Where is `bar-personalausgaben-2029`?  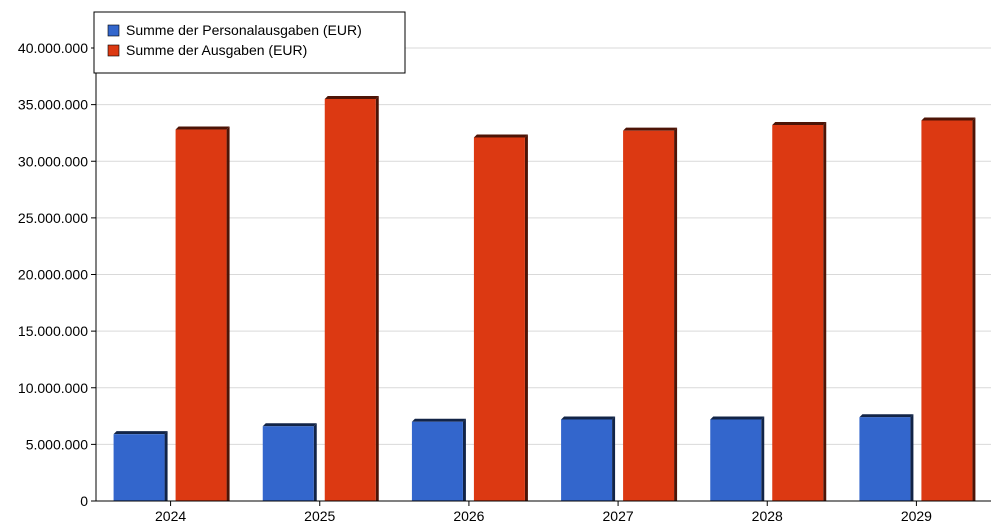 bar-personalausgaben-2029 is located at coordinates (886, 457).